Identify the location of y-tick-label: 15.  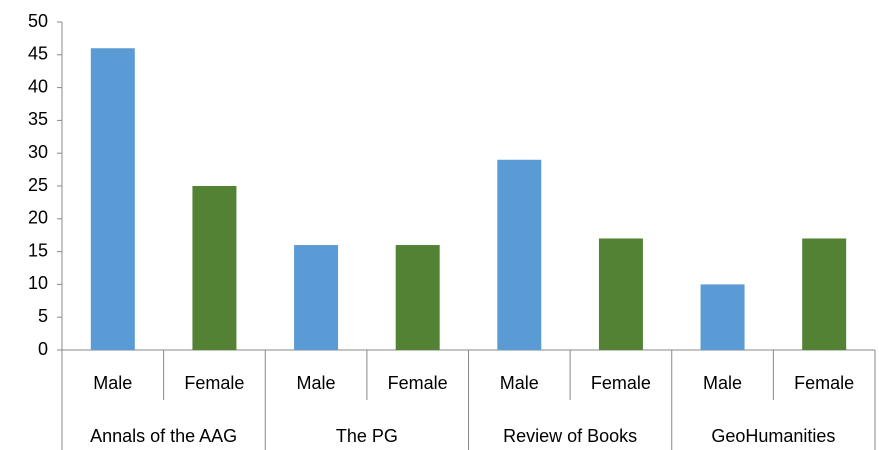
(38, 250).